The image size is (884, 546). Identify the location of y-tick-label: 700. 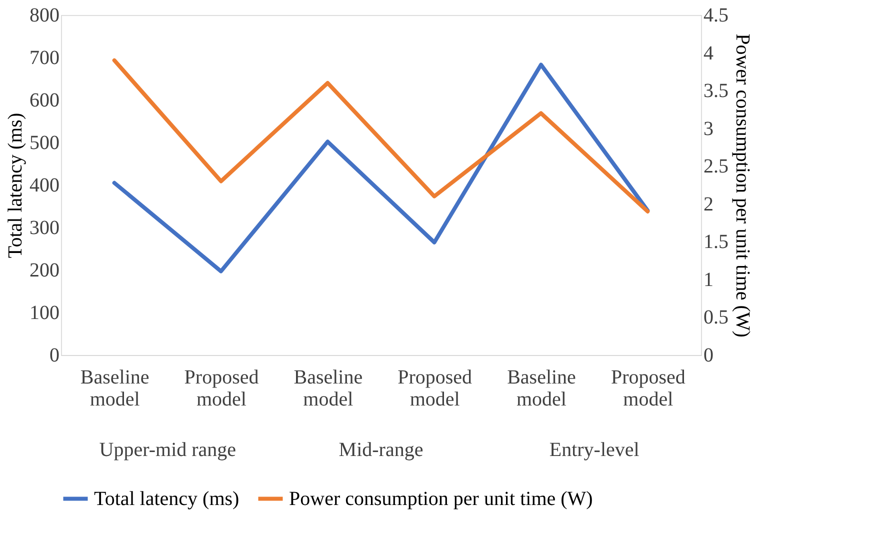
(45, 58).